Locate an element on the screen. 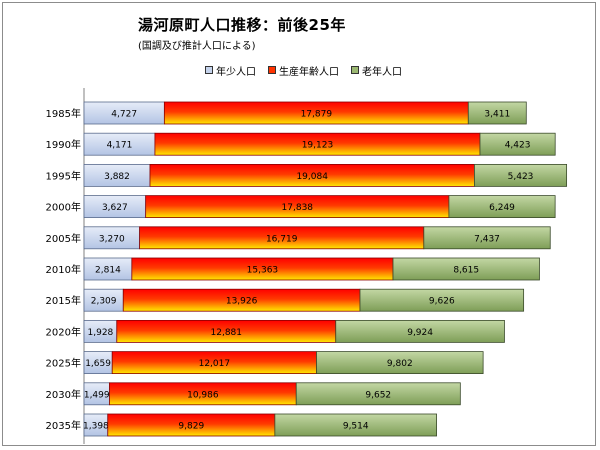  category-label: 2015年 is located at coordinates (63, 300).